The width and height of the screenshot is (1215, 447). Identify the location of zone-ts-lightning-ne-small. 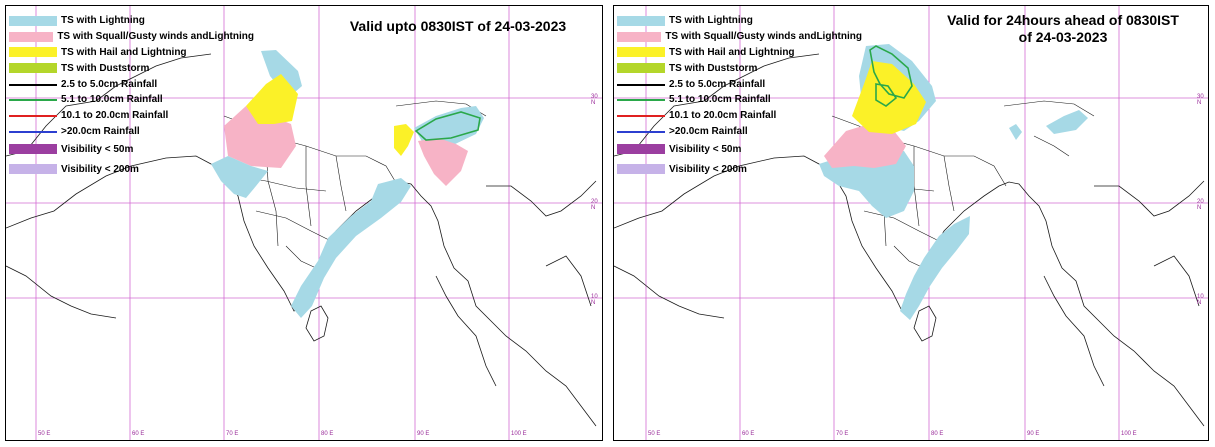
(1015, 132).